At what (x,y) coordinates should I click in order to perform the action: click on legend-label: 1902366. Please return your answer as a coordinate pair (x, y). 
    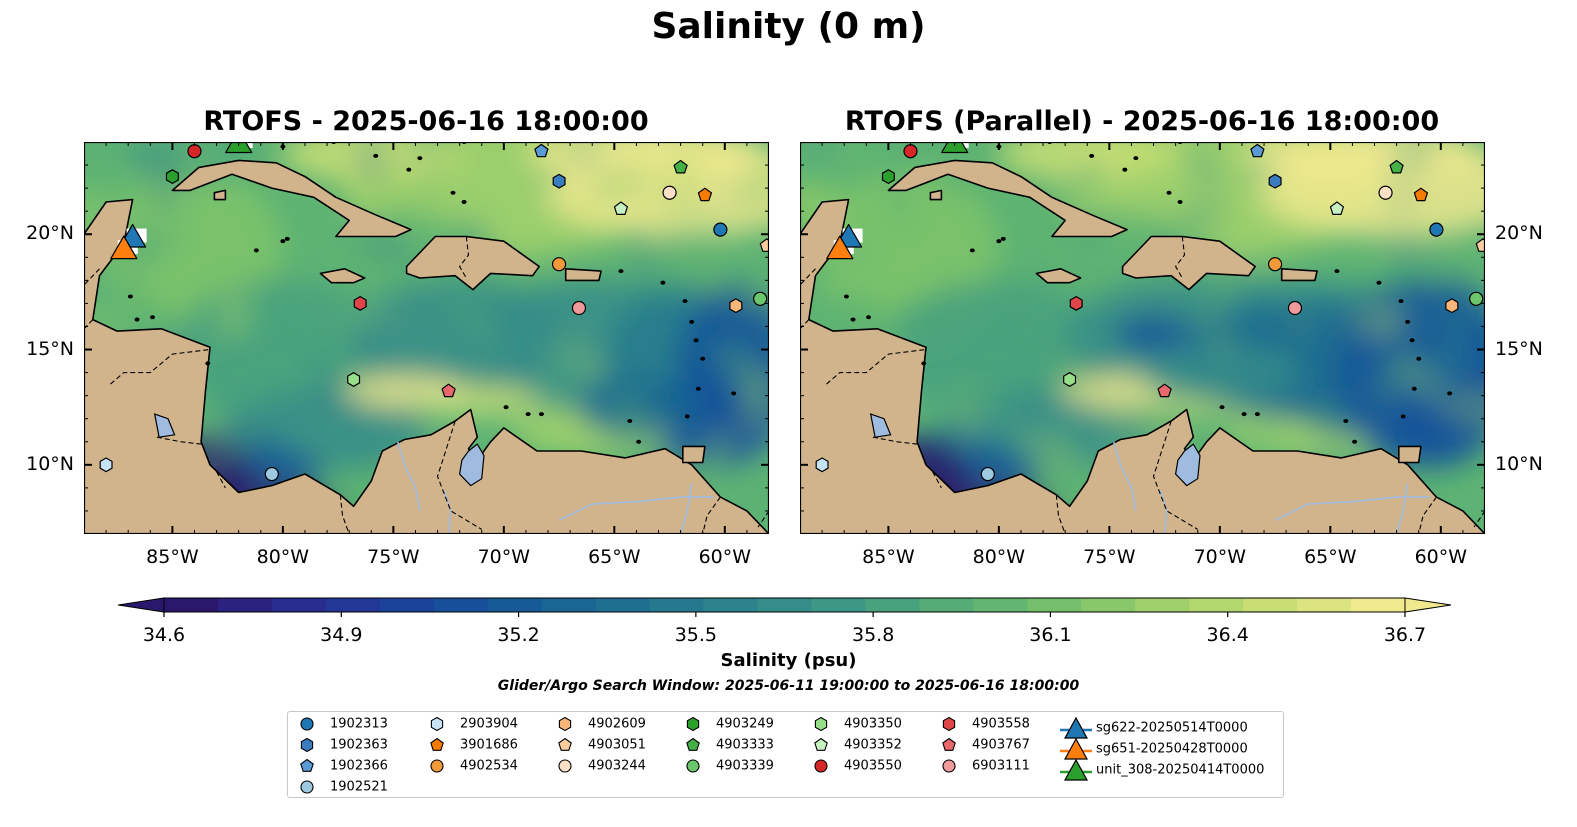
    Looking at the image, I should click on (359, 766).